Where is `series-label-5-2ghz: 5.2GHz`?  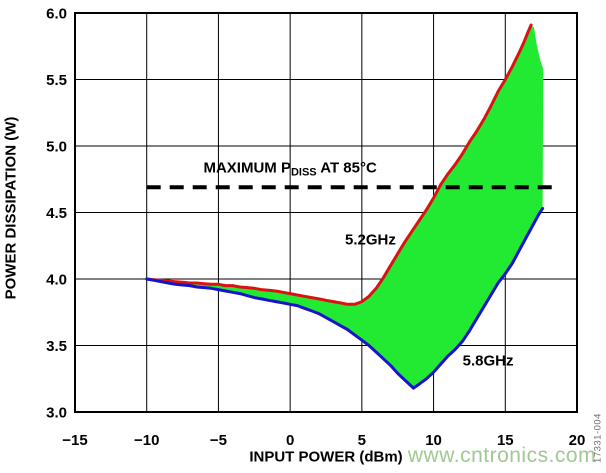 series-label-5-2ghz: 5.2GHz is located at coordinates (370, 240).